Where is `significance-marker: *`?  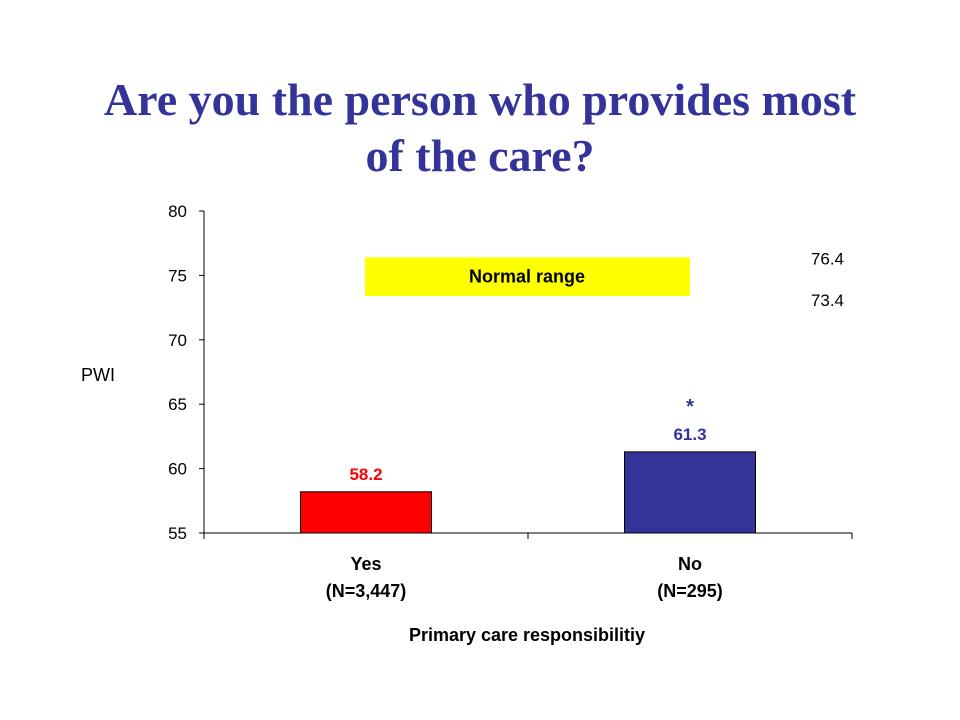 significance-marker: * is located at coordinates (690, 407).